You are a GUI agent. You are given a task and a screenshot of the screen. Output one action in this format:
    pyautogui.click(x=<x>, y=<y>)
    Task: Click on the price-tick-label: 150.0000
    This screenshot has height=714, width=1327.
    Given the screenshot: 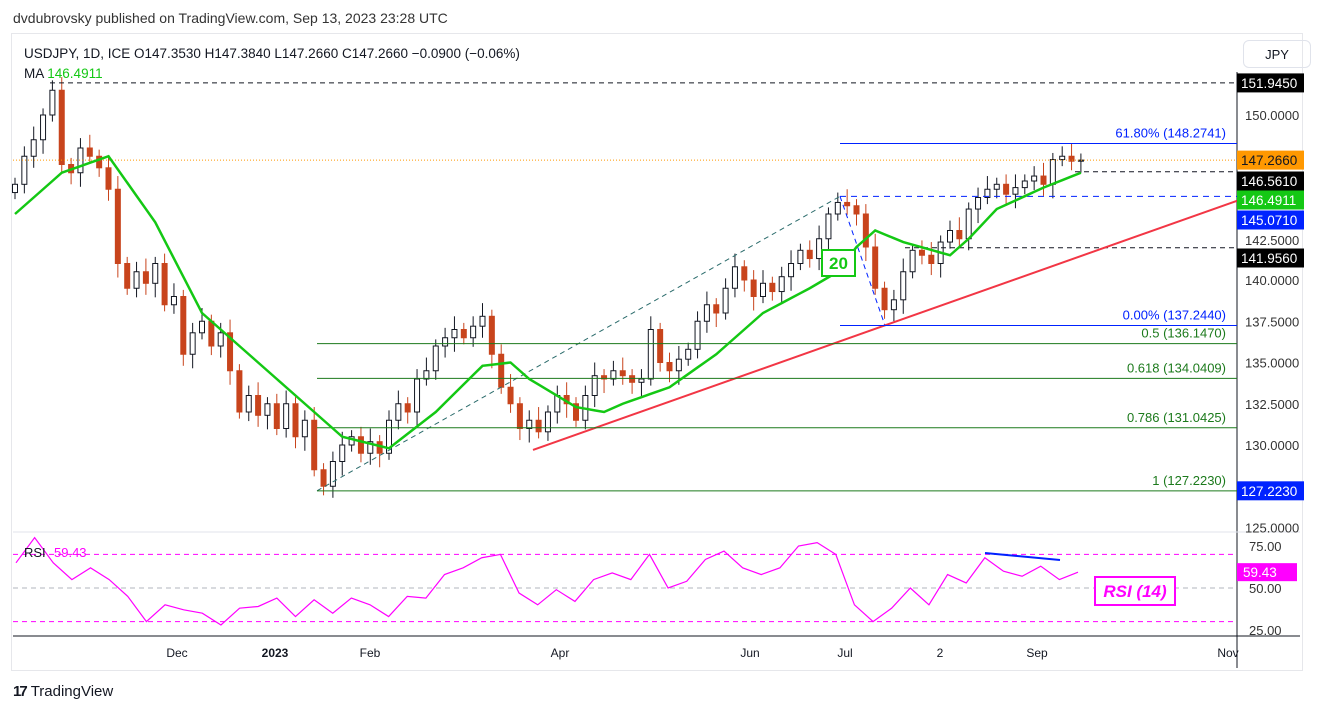 What is the action you would take?
    pyautogui.click(x=1272, y=115)
    